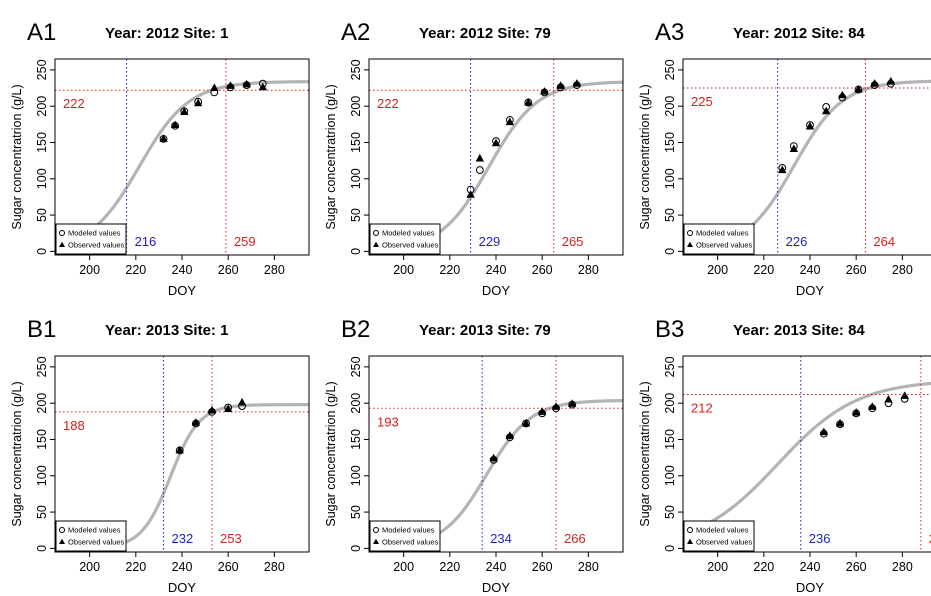 The height and width of the screenshot is (596, 931). Describe the element at coordinates (166, 33) in the screenshot. I see `chart-title: Year: 2012 Site: 1` at that location.